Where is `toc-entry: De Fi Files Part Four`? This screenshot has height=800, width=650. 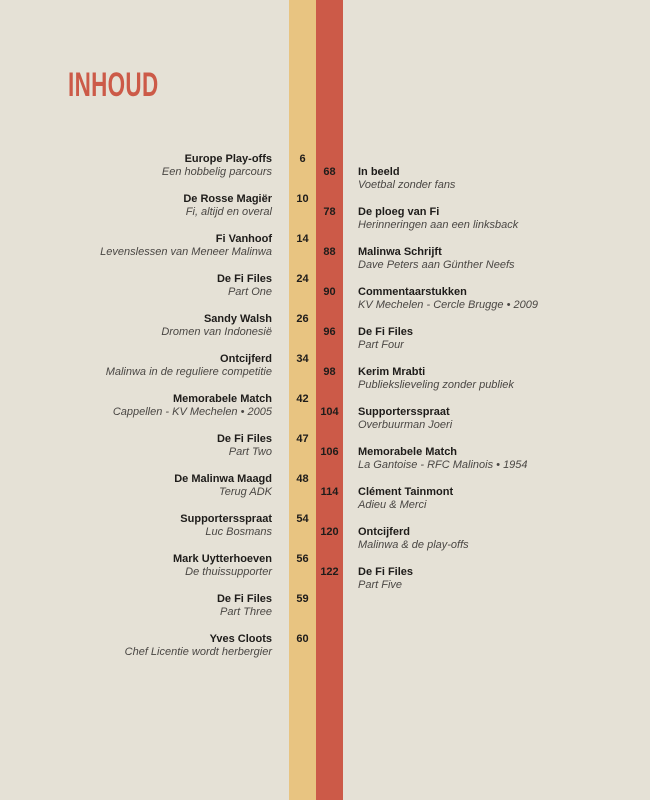 toc-entry: De Fi Files Part Four is located at coordinates (488, 339).